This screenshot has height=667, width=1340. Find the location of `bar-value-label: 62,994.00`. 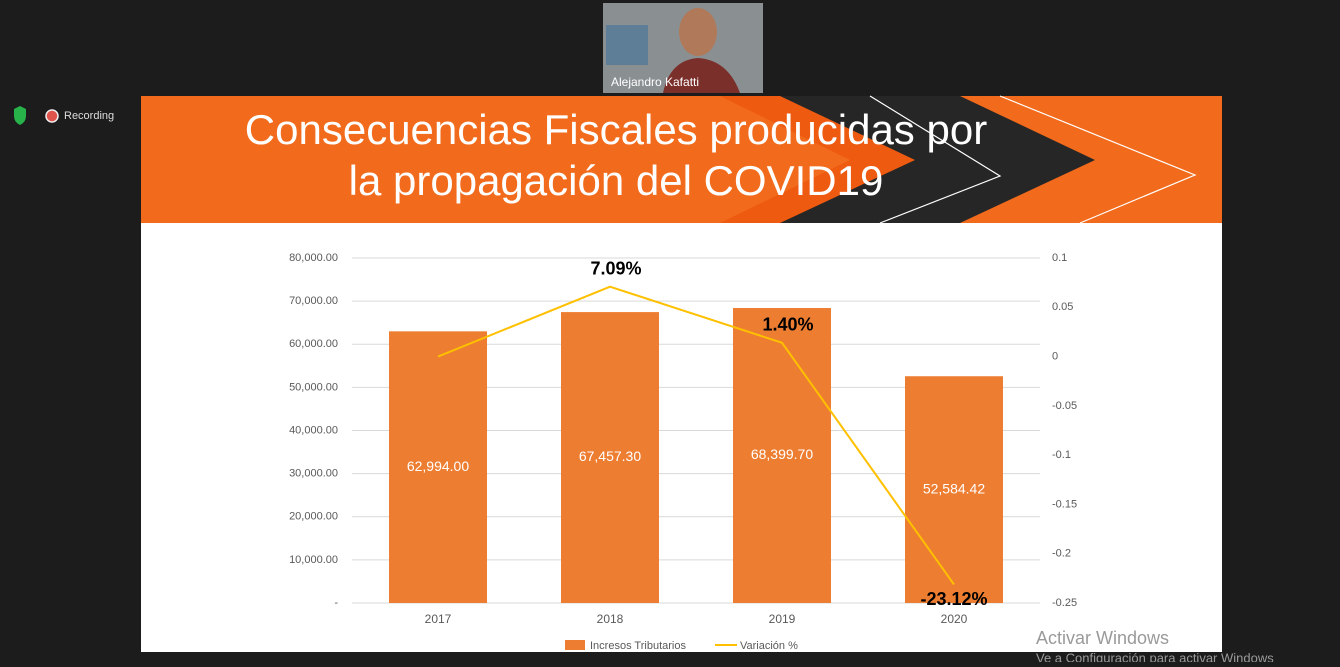

bar-value-label: 62,994.00 is located at coordinates (438, 466).